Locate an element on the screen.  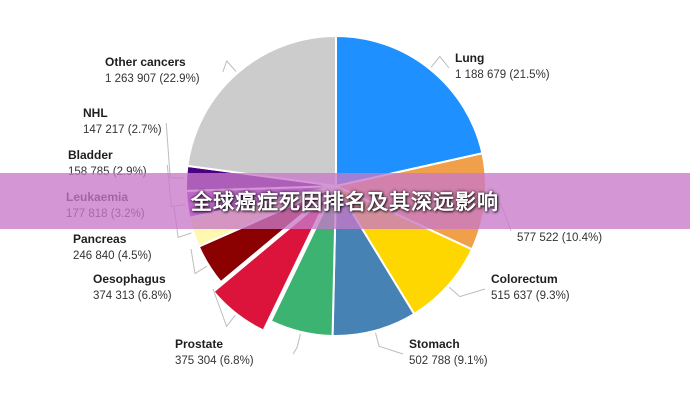
banner-title: 全球癌症死因排名及其深远影响 is located at coordinates (345, 202).